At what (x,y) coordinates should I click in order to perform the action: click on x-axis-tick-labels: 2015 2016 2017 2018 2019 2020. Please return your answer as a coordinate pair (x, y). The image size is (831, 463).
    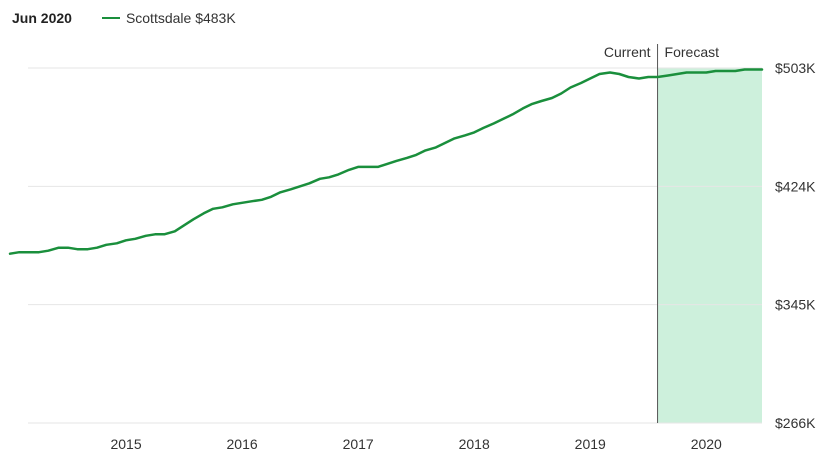
    Looking at the image, I should click on (416, 444).